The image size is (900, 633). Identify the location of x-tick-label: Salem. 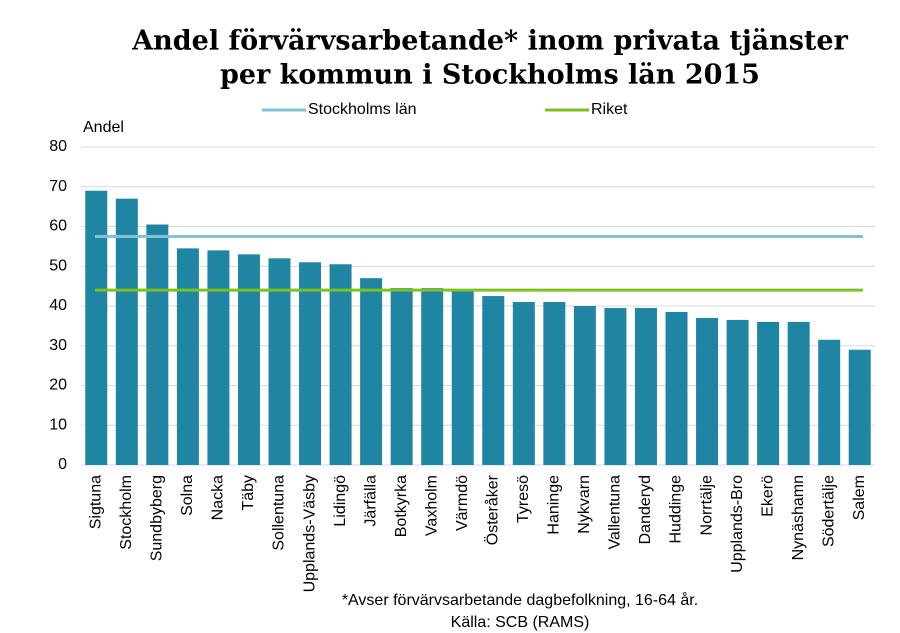
(859, 497).